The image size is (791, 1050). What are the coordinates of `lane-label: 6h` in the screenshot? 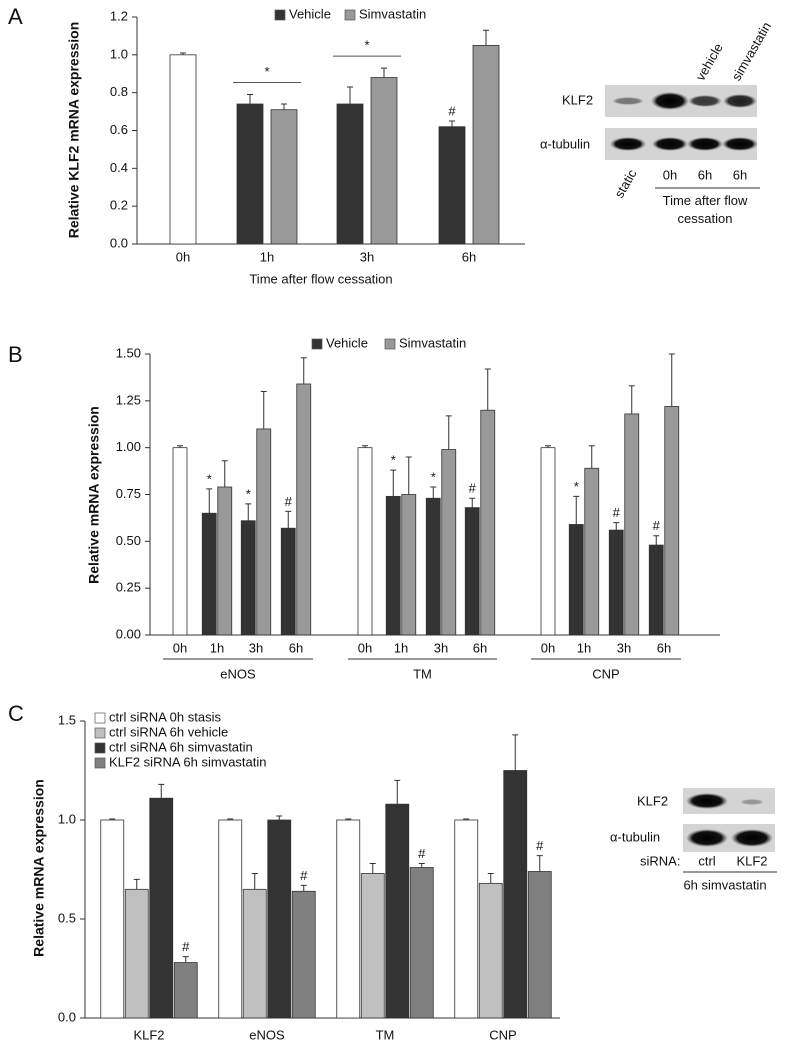 It's located at (740, 174).